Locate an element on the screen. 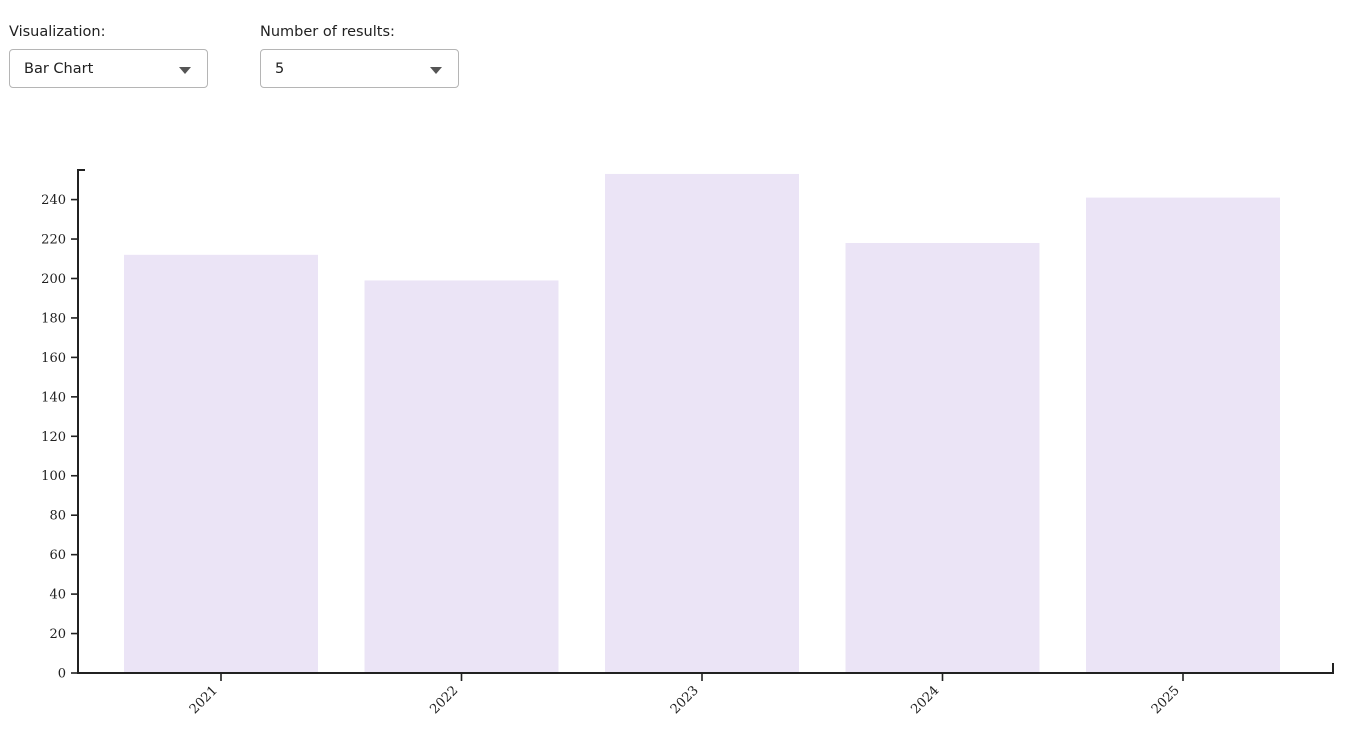  y-axis-tick-label: 160 is located at coordinates (53, 358).